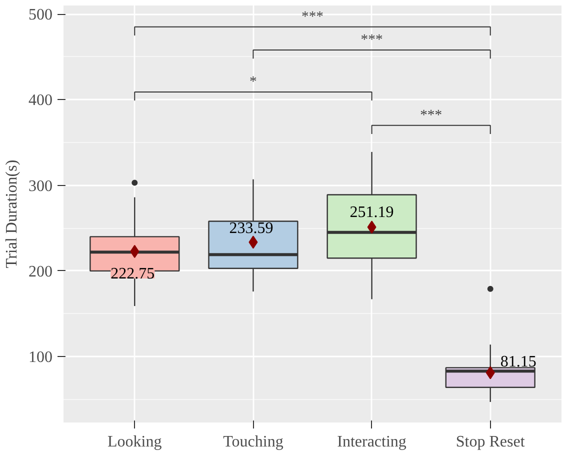 This screenshot has width=566, height=453. What do you see at coordinates (253, 82) in the screenshot?
I see `annotation: *` at bounding box center [253, 82].